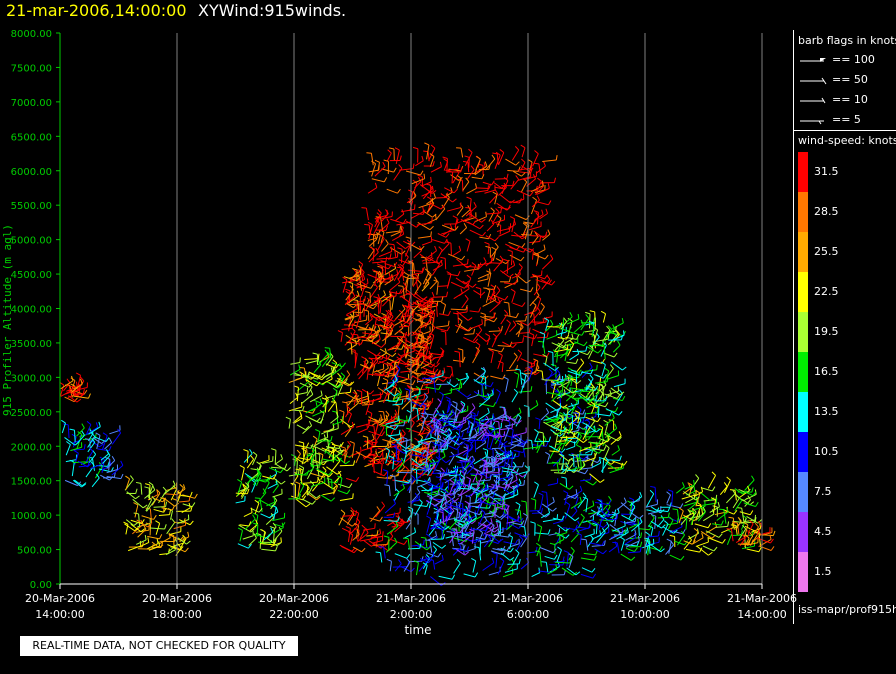  I want to click on x-tick-date: 21-Mar-2006, so click(411, 598).